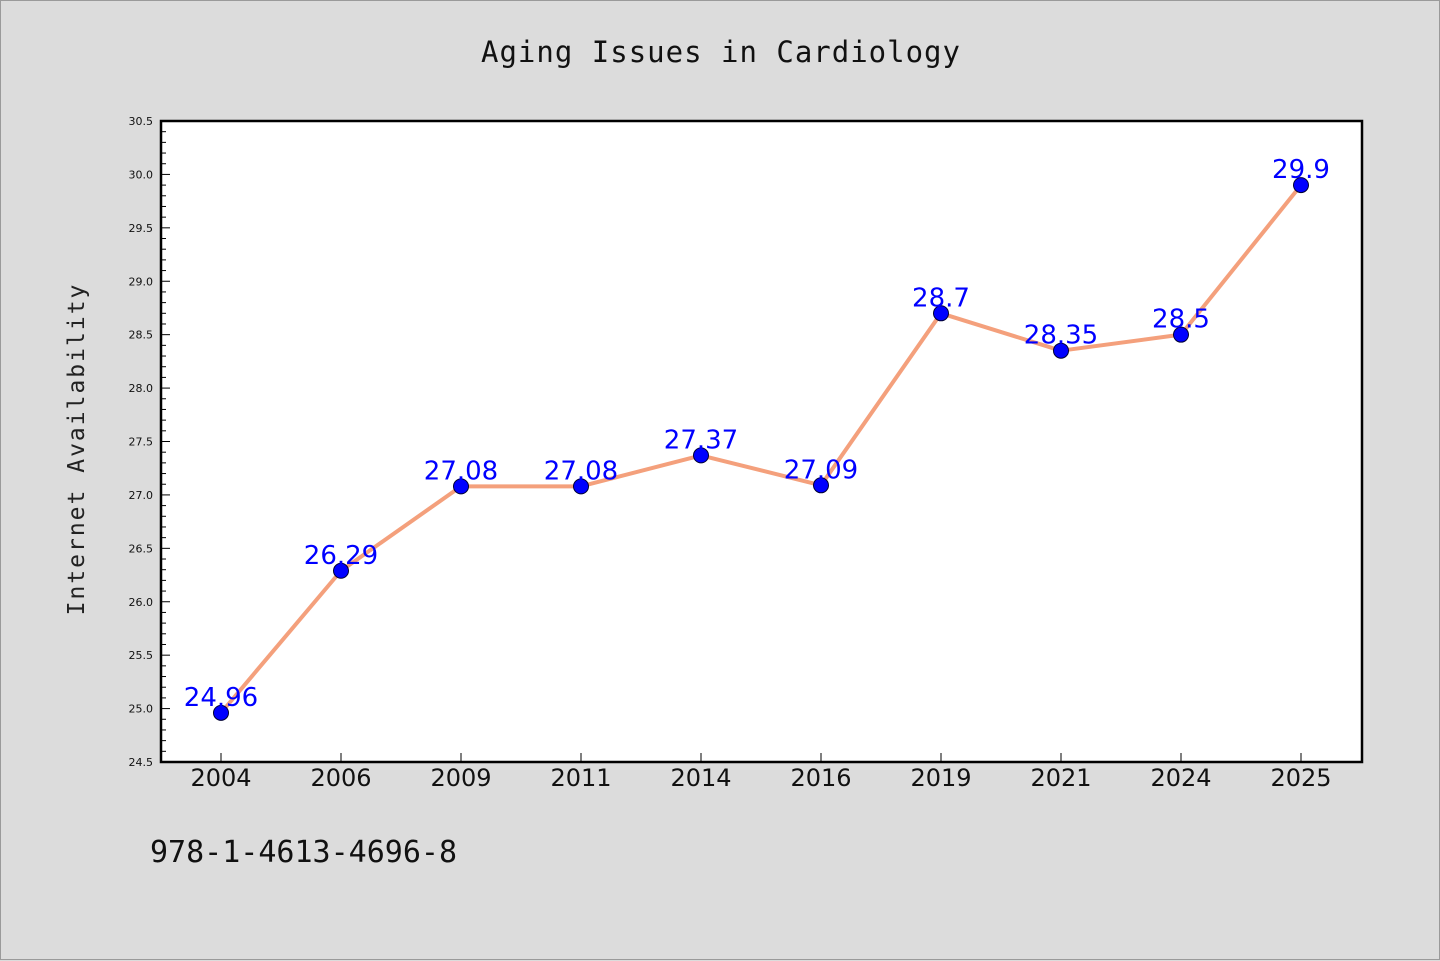  Describe the element at coordinates (141, 388) in the screenshot. I see `y-tick-label: 28.0` at that location.